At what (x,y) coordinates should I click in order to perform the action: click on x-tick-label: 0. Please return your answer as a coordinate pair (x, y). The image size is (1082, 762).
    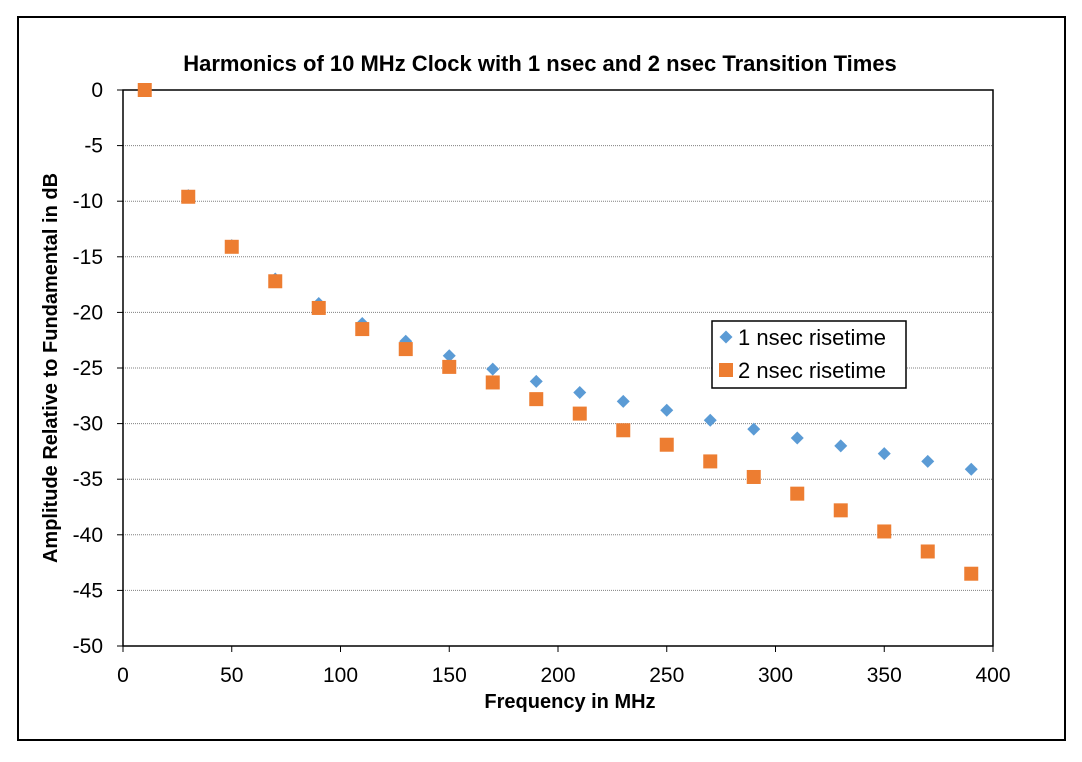
    Looking at the image, I should click on (123, 675).